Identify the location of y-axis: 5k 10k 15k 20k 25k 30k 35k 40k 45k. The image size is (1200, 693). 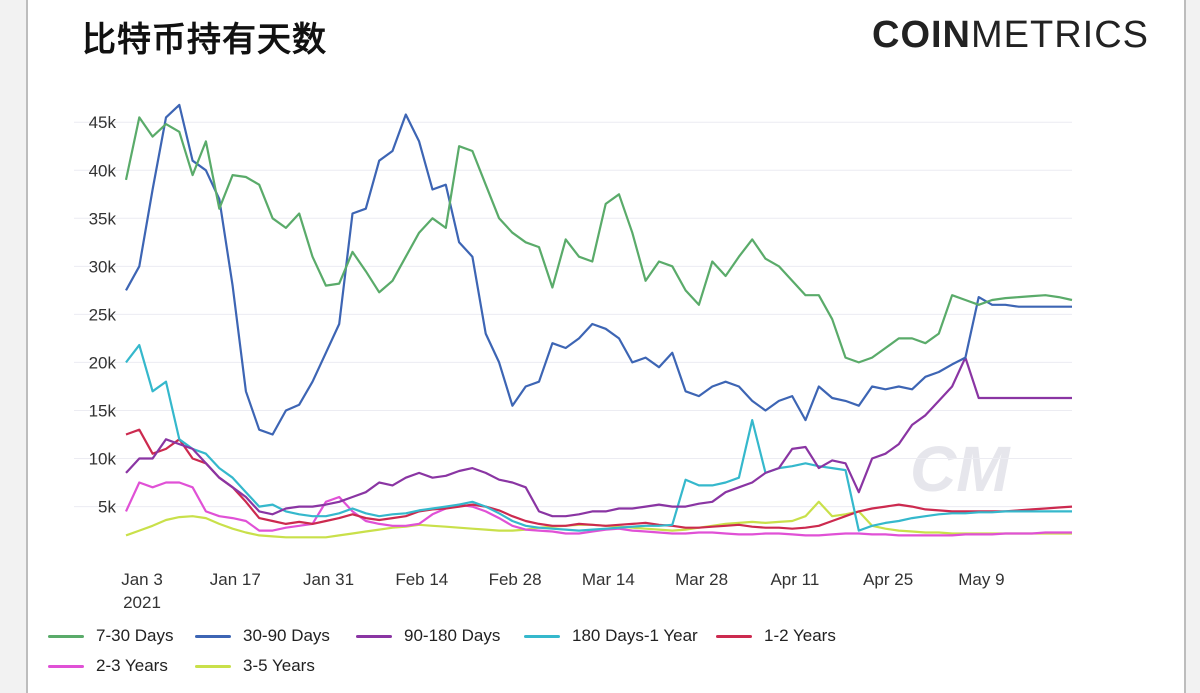
(103, 314).